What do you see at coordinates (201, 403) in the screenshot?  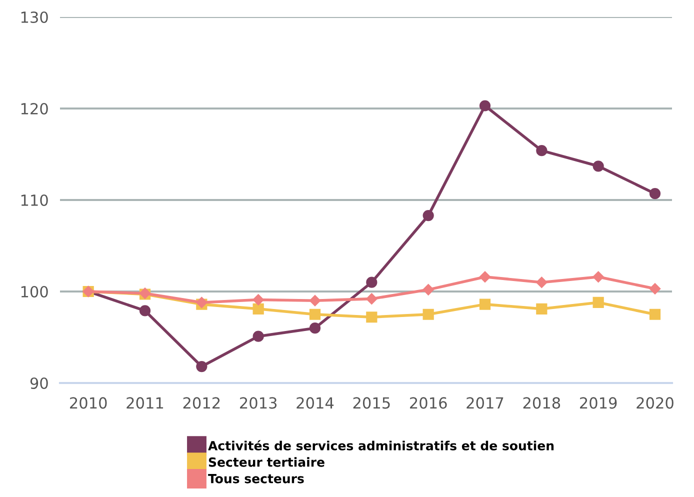 I see `x-tick-label: 2012` at bounding box center [201, 403].